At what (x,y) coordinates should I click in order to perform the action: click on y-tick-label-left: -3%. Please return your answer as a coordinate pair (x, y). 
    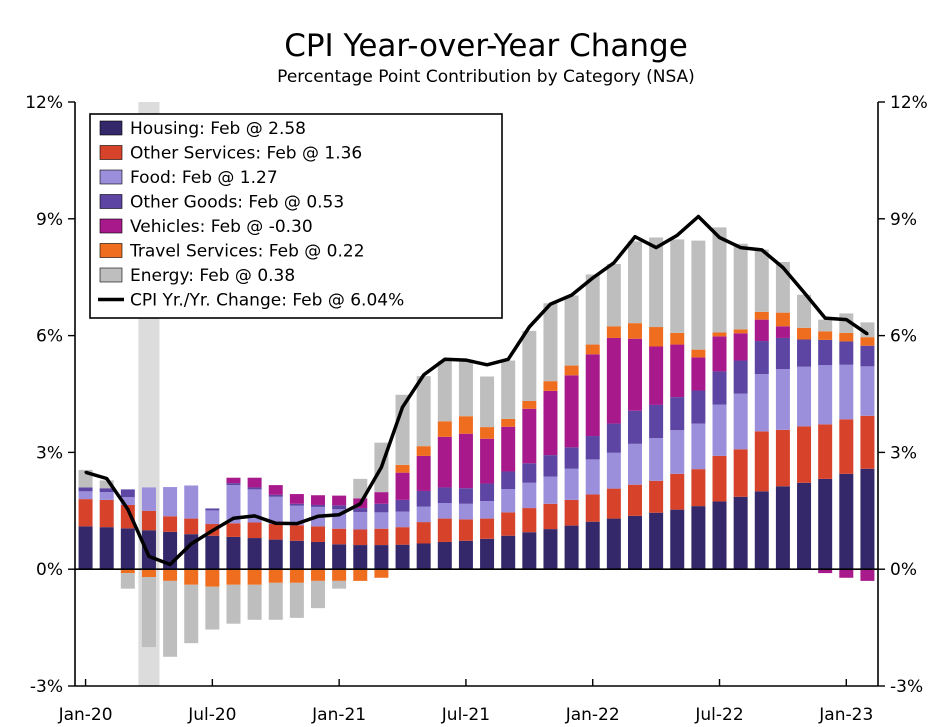
    Looking at the image, I should click on (46, 687).